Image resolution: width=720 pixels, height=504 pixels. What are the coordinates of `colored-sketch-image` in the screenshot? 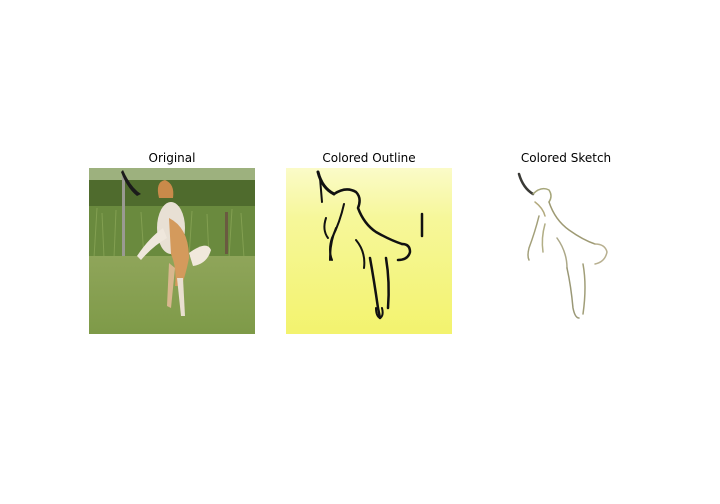 It's located at (566, 251).